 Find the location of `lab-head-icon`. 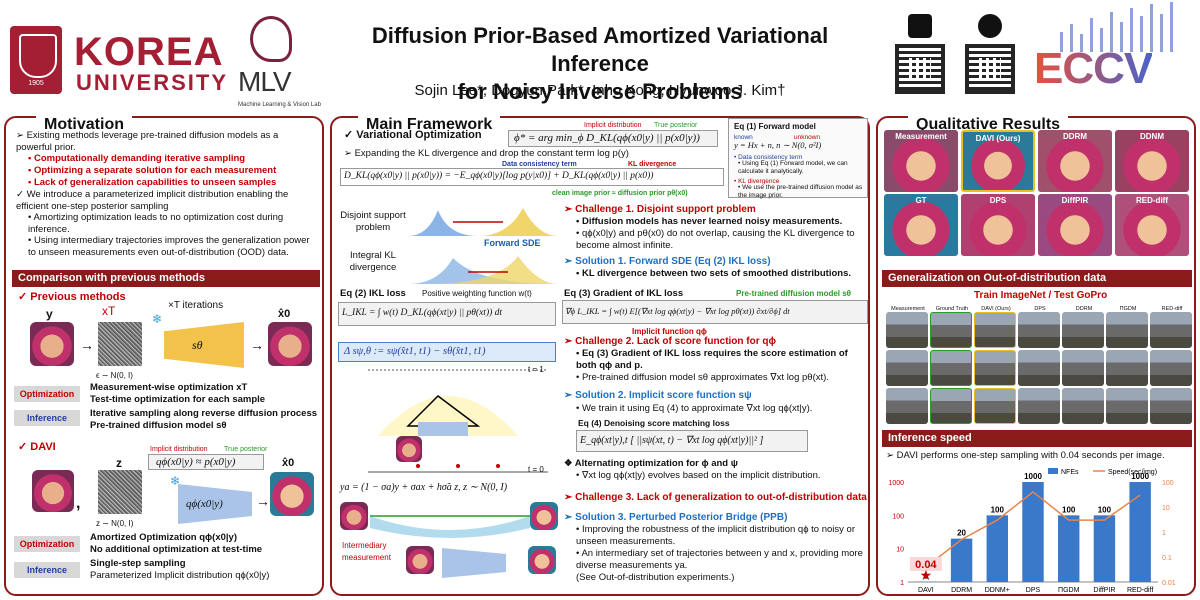

lab-head-icon is located at coordinates (271, 39).